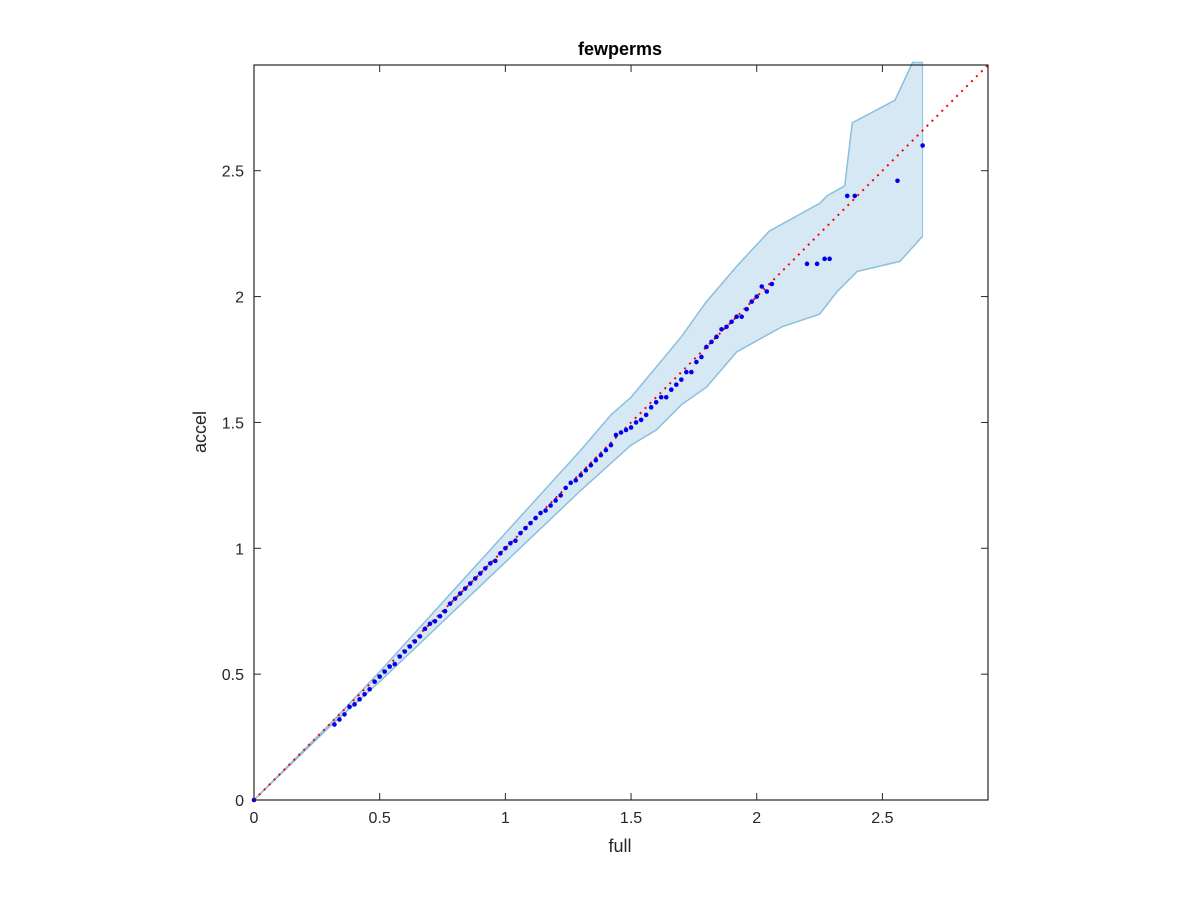 The image size is (1200, 900). Describe the element at coordinates (239, 801) in the screenshot. I see `y-tick-label: 0` at that location.